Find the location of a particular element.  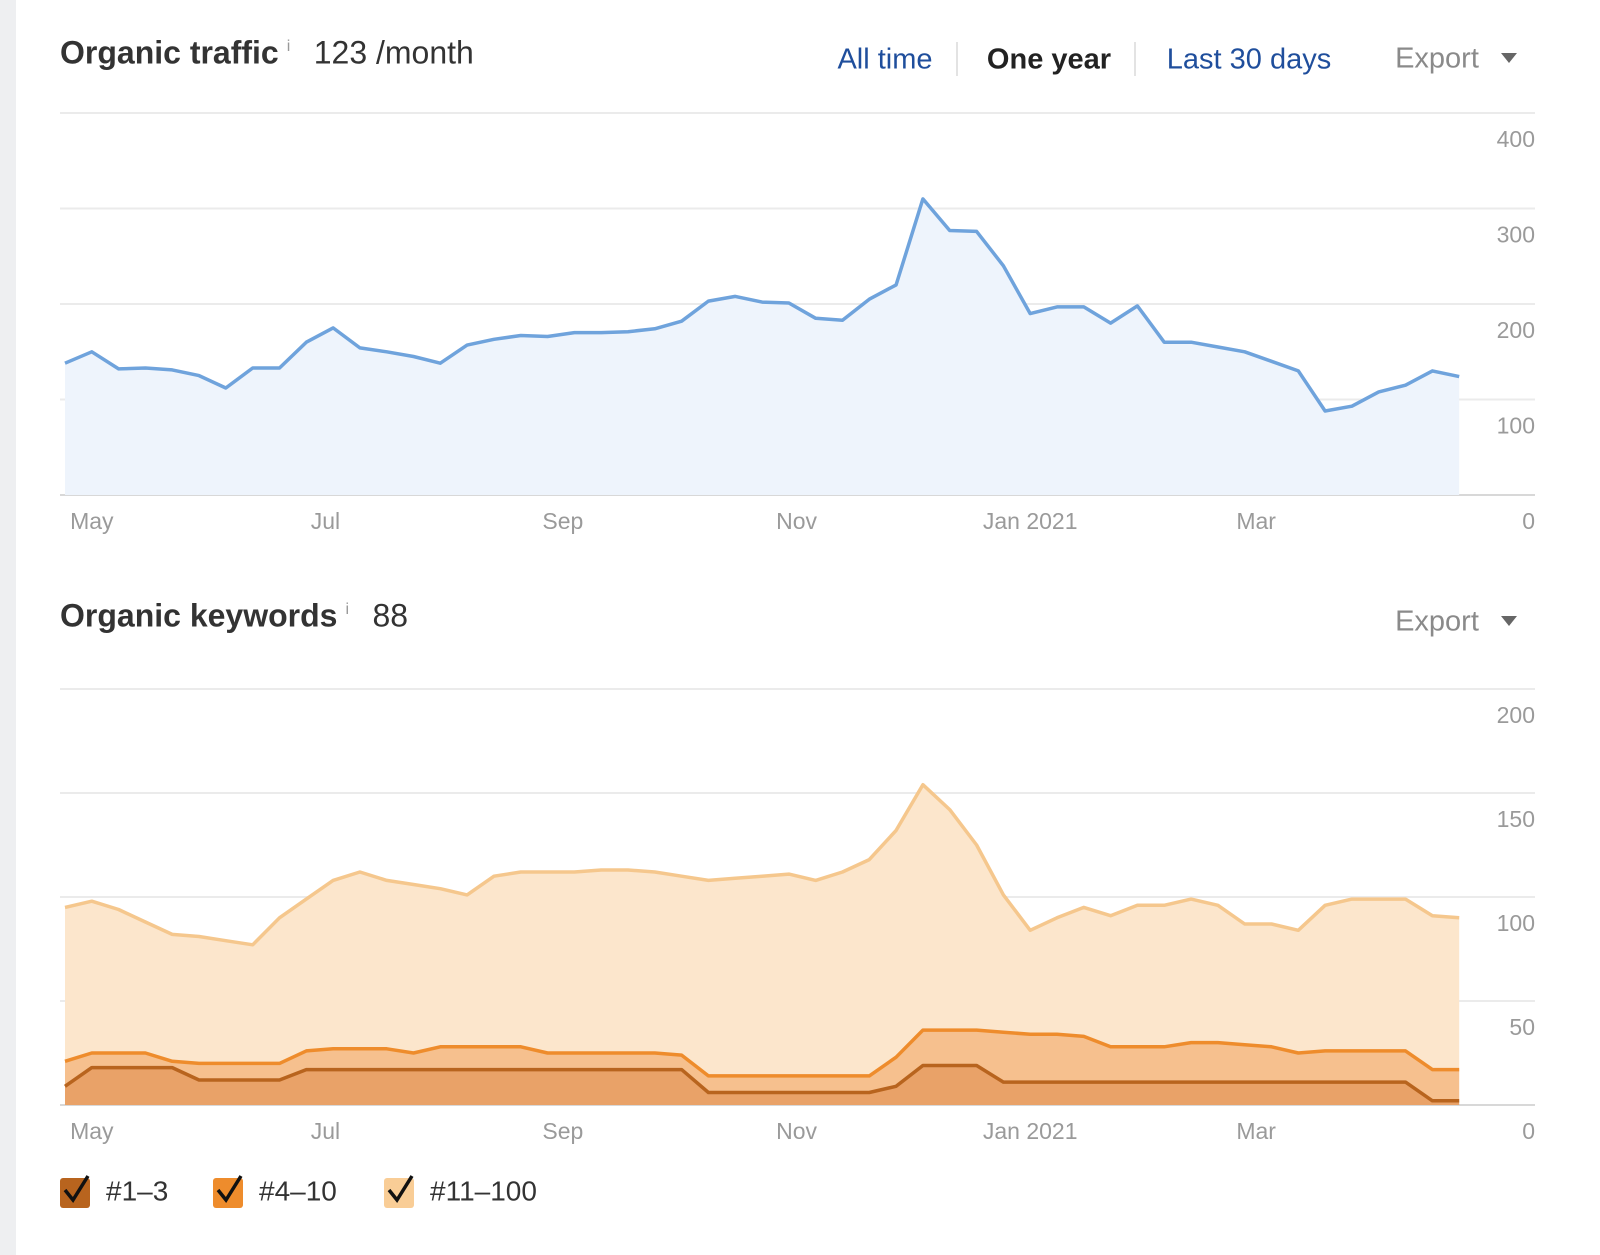

y-tick-label: 400 is located at coordinates (1516, 139).